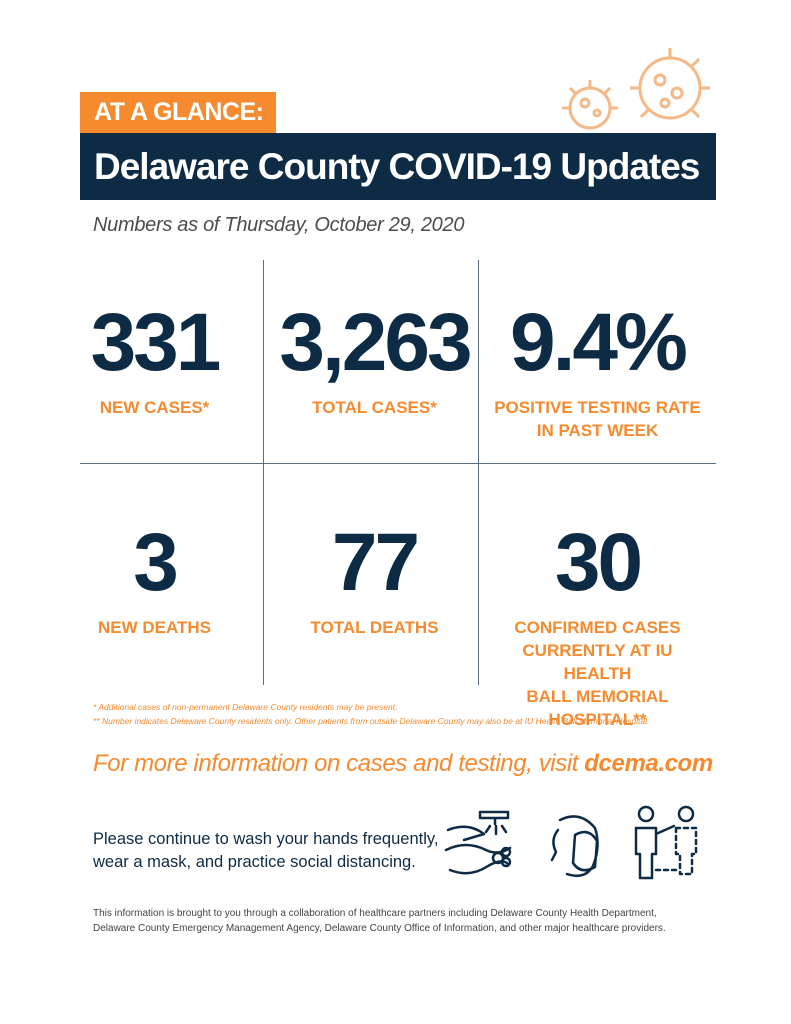 The image size is (791, 1024). I want to click on stat-label-line: BALL MEMORIAL HOSPITAL**, so click(597, 708).